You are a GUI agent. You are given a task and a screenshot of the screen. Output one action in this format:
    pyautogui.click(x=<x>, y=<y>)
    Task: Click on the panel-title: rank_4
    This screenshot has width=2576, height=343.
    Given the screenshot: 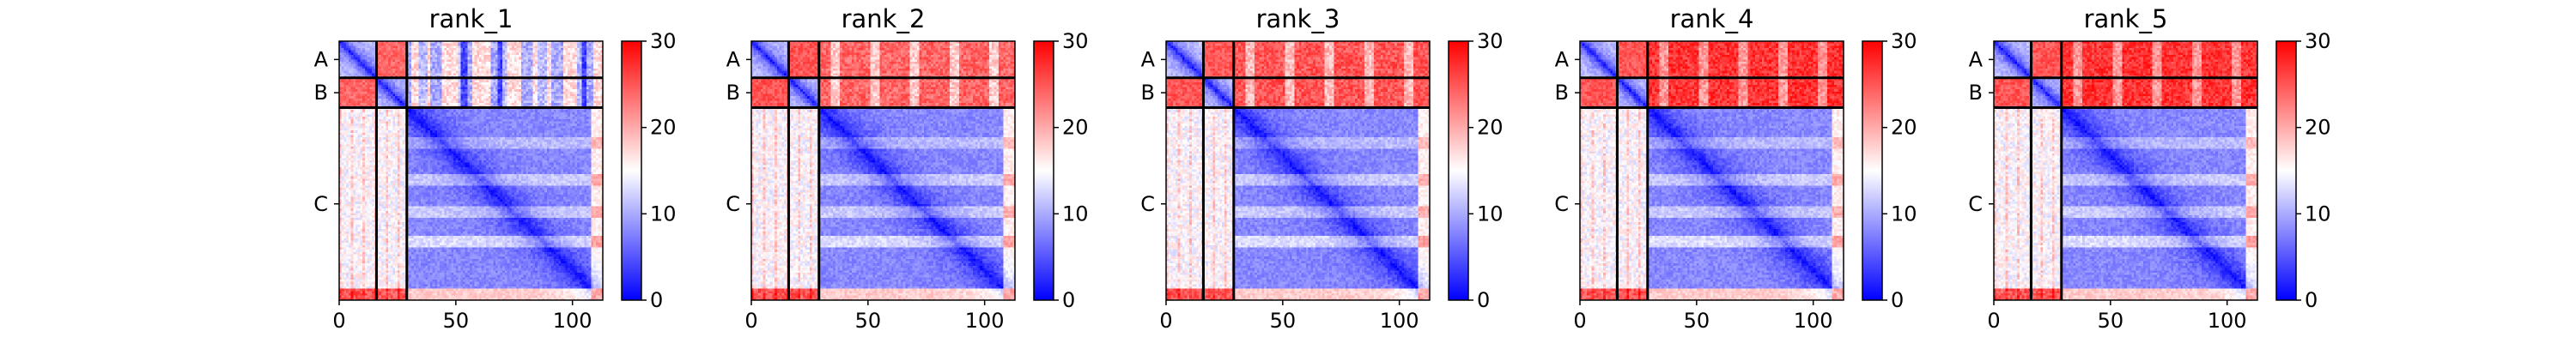 What is the action you would take?
    pyautogui.click(x=1712, y=18)
    